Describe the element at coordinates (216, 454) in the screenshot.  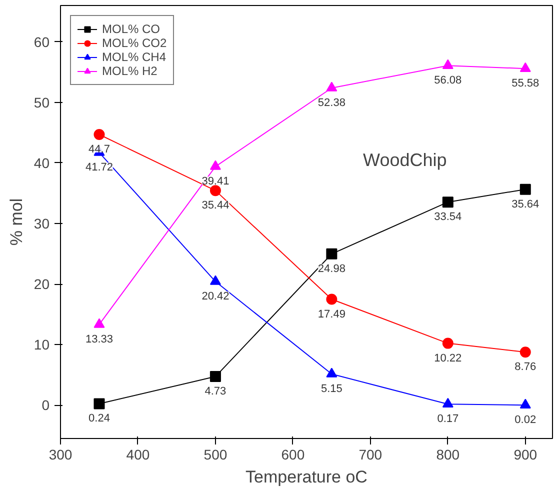
I see `x-tick-label: 500` at that location.